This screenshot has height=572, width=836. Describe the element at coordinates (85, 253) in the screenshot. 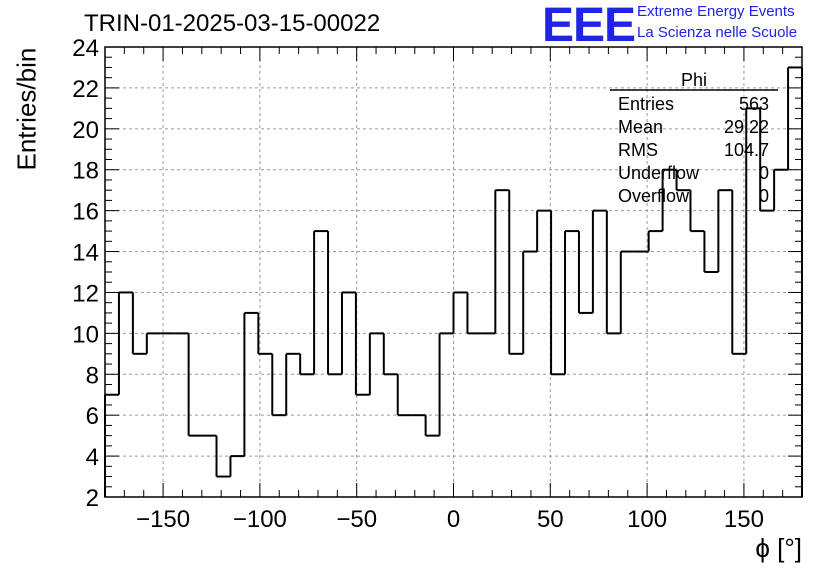

I see `y-tick-label: 14` at that location.